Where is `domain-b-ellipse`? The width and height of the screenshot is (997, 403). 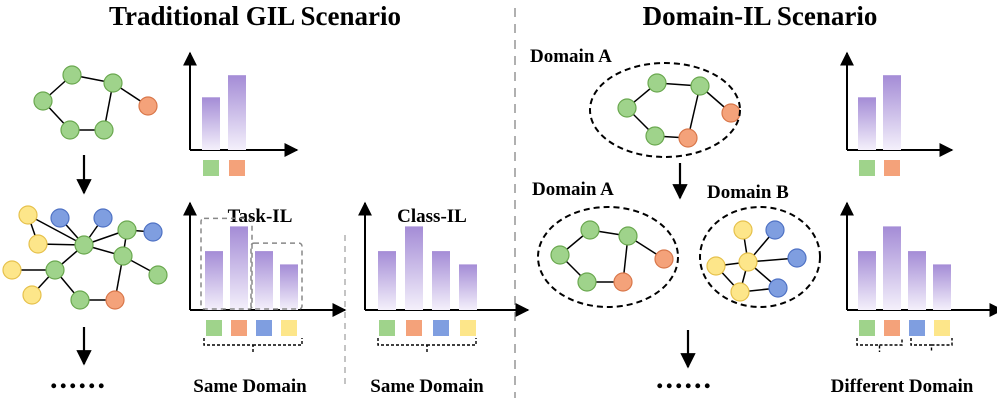 domain-b-ellipse is located at coordinates (760, 257).